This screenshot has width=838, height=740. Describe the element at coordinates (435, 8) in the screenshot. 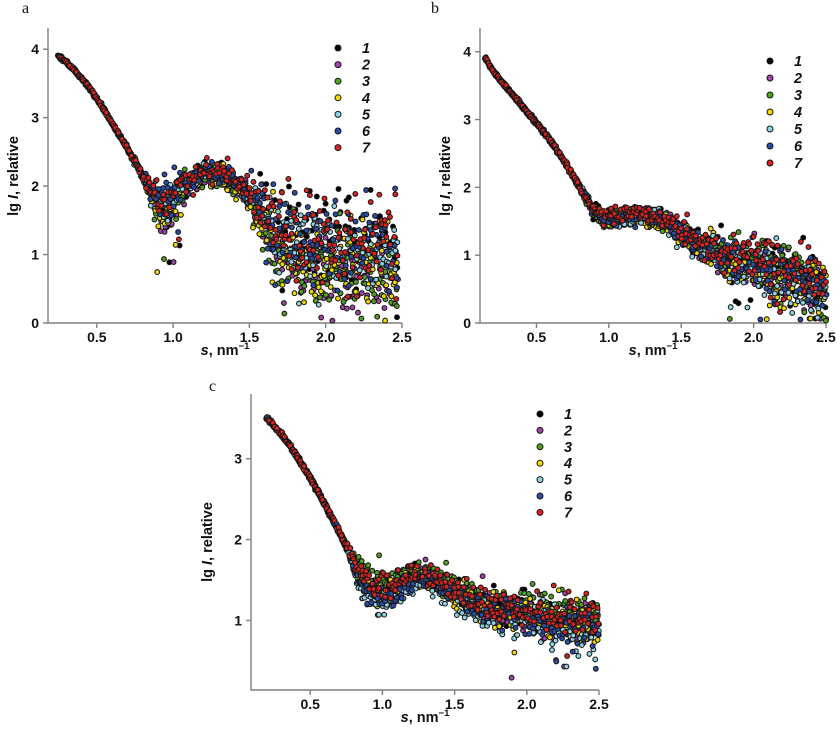

I see `panel-letter-b: b` at that location.